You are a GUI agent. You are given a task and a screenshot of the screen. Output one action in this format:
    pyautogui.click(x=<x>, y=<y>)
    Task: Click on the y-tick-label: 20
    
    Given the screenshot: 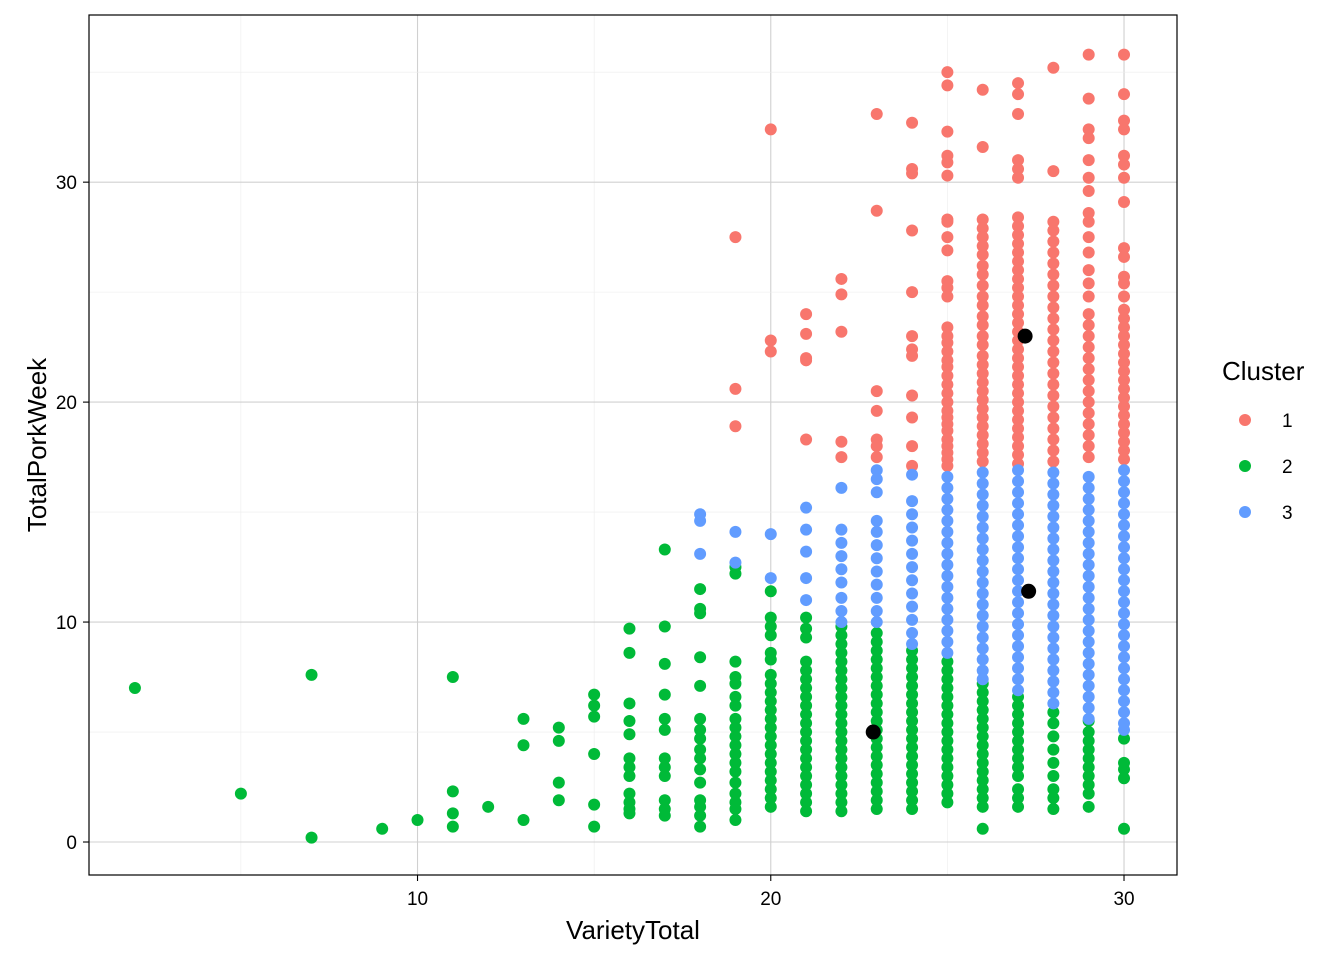 What is the action you would take?
    pyautogui.click(x=66, y=403)
    